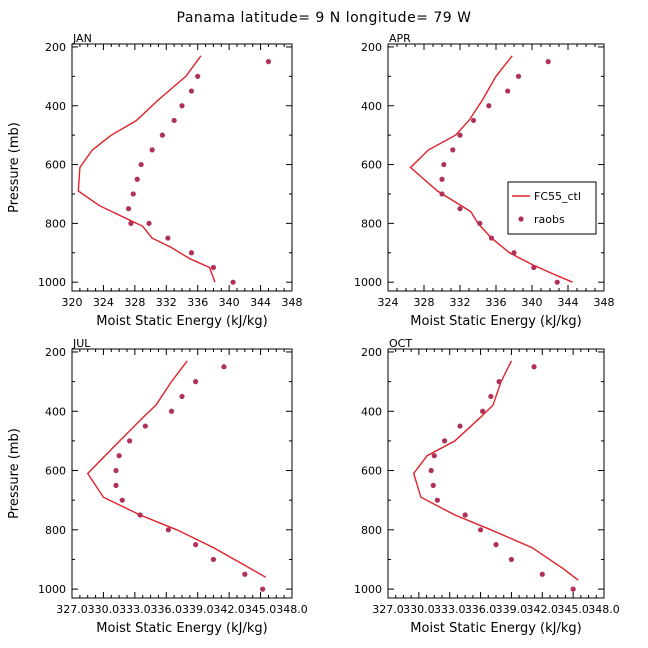 This screenshot has width=648, height=648. I want to click on x-tick-label: 330.0, so click(419, 609).